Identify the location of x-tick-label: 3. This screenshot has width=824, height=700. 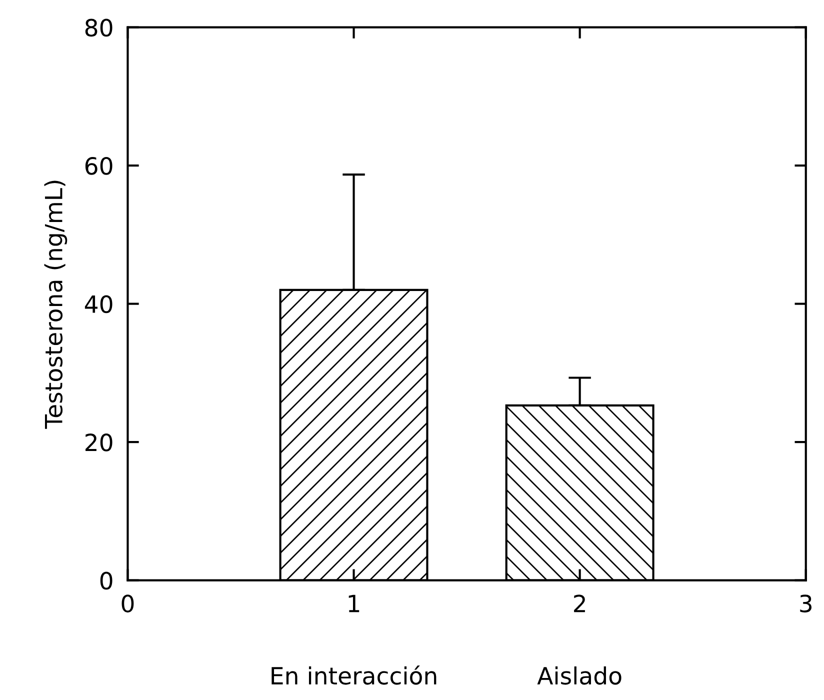
(806, 603).